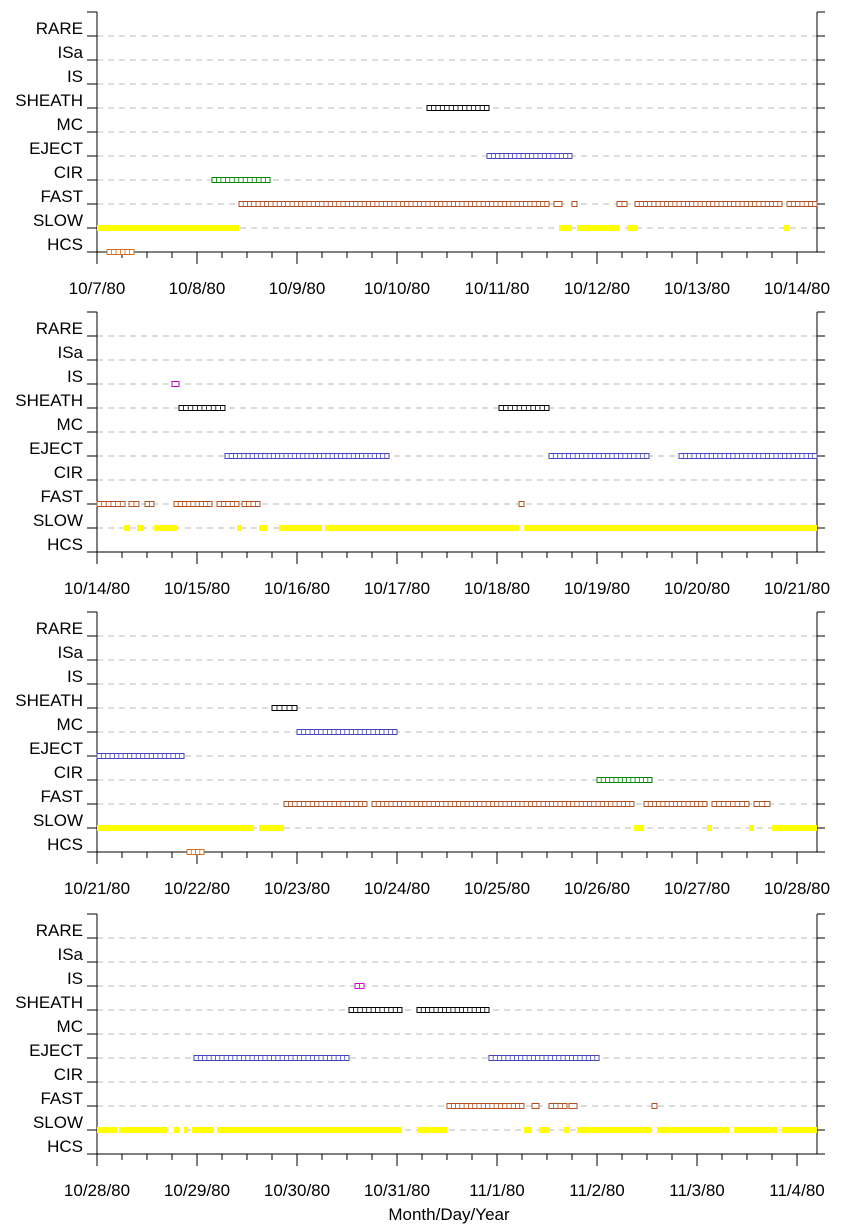  Describe the element at coordinates (596, 1190) in the screenshot. I see `date-tick-label: 11/2/80` at that location.